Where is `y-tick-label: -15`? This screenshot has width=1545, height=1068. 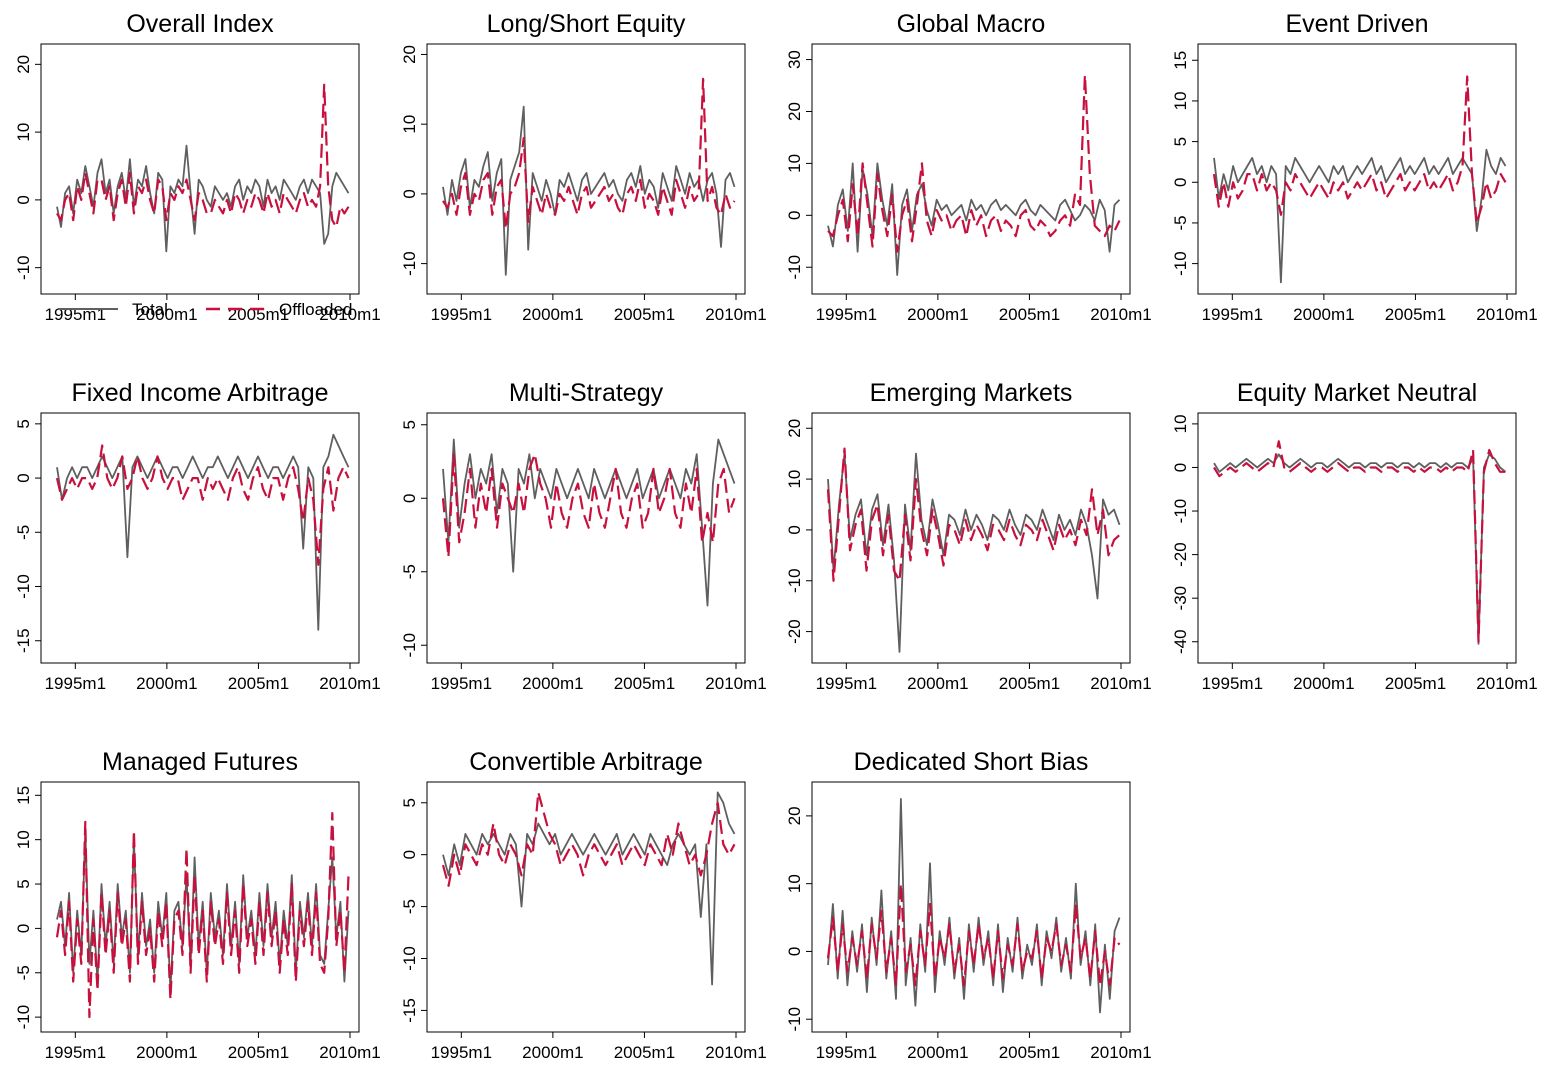 y-tick-label: -15 is located at coordinates (409, 1010).